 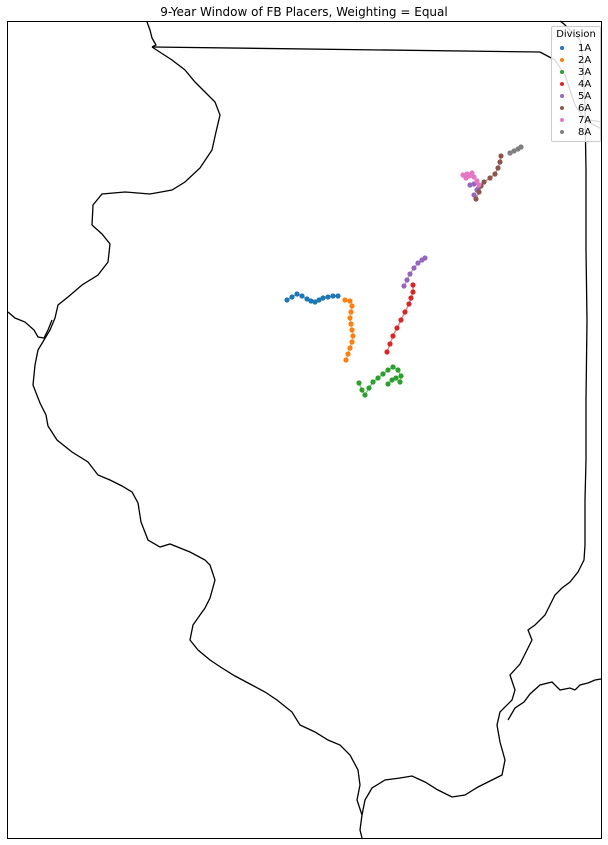 I want to click on north-border, so click(x=346, y=49).